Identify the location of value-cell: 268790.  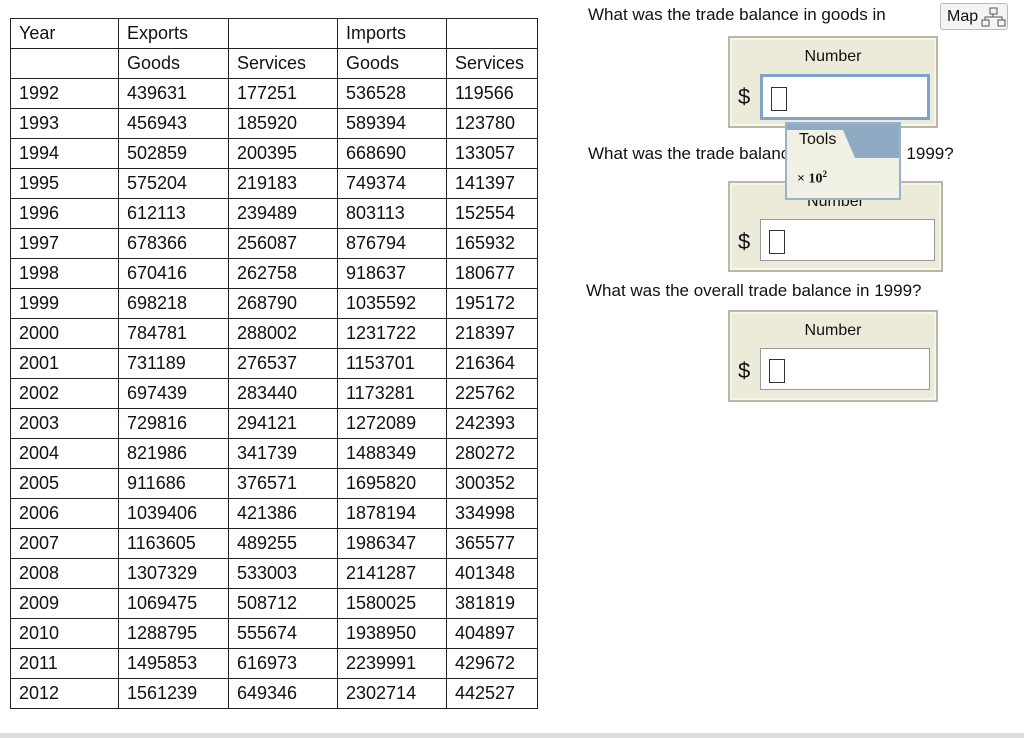
(283, 303).